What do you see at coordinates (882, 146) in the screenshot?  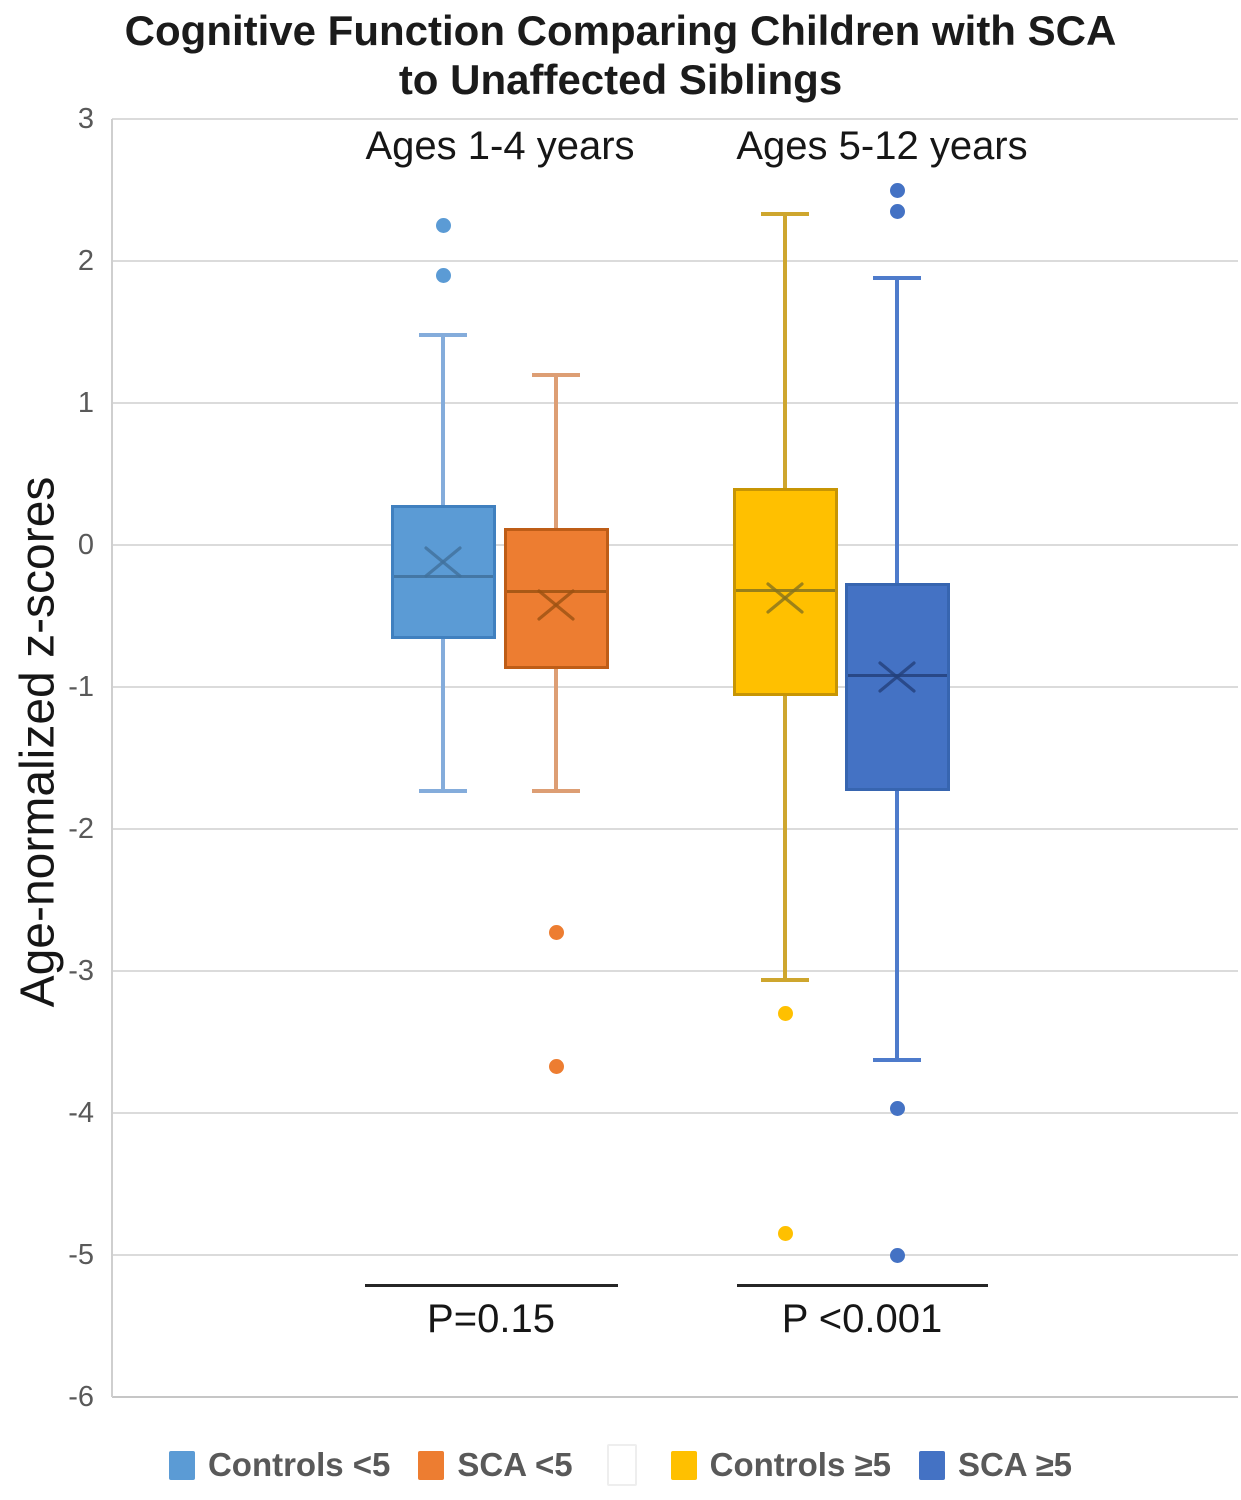 I see `group-label-ages-5-12: Ages 5-12 years` at bounding box center [882, 146].